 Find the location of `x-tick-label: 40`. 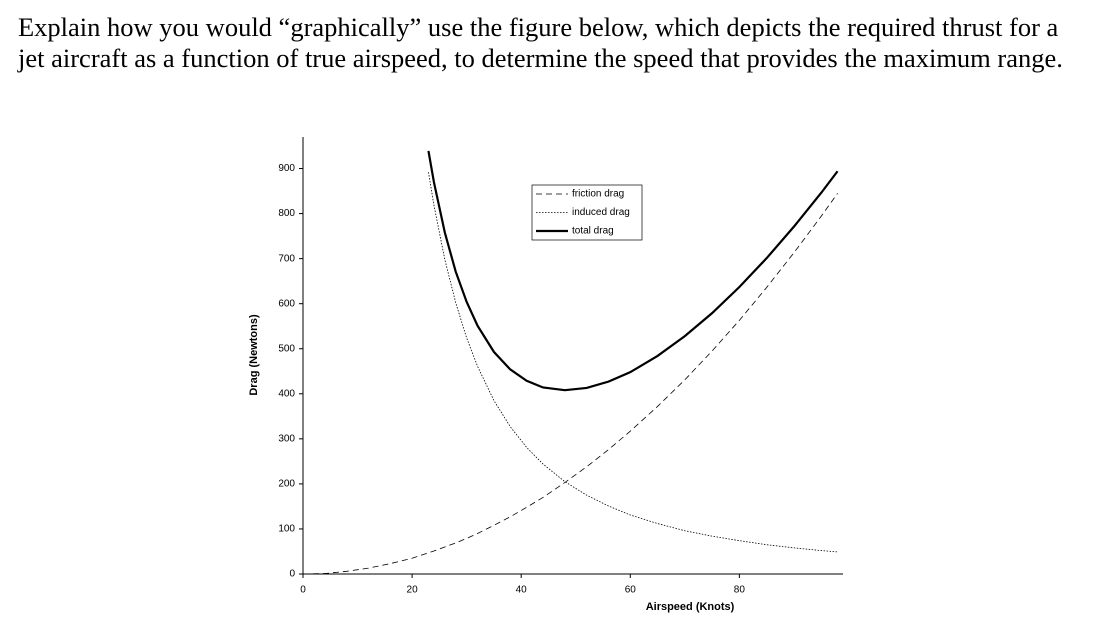

x-tick-label: 40 is located at coordinates (522, 590).